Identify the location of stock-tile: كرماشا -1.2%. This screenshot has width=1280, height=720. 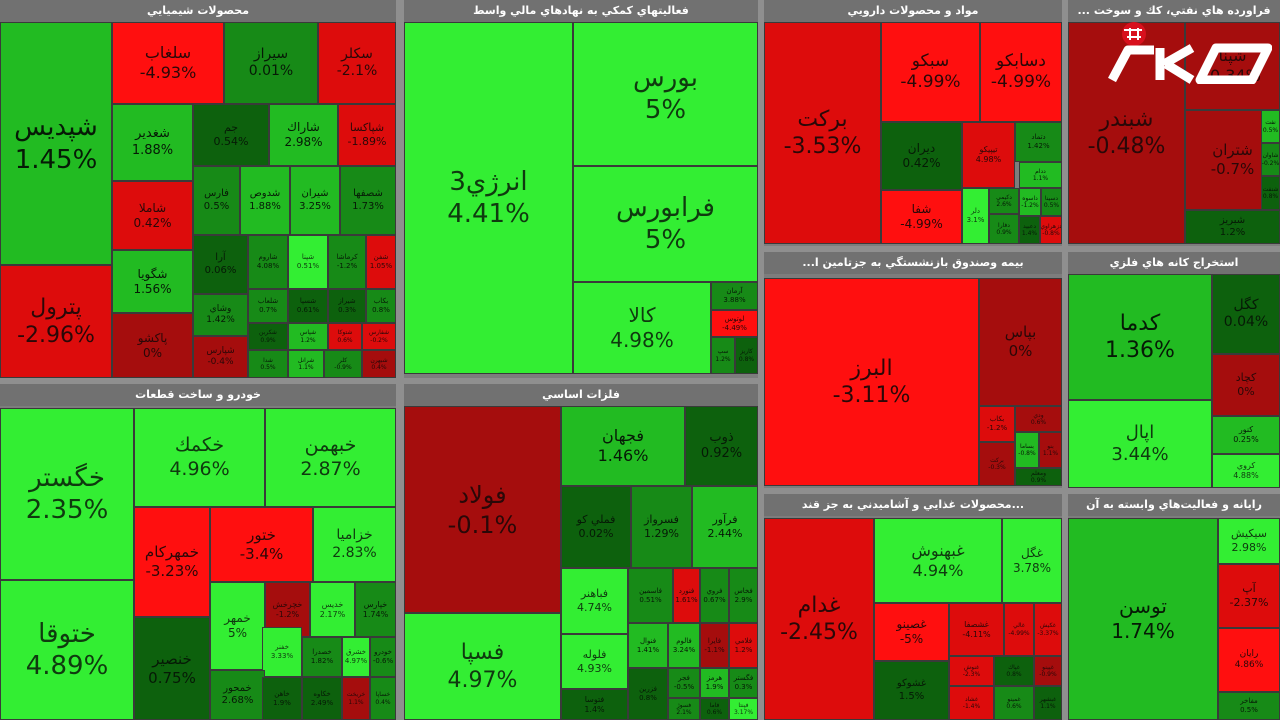
(347, 262).